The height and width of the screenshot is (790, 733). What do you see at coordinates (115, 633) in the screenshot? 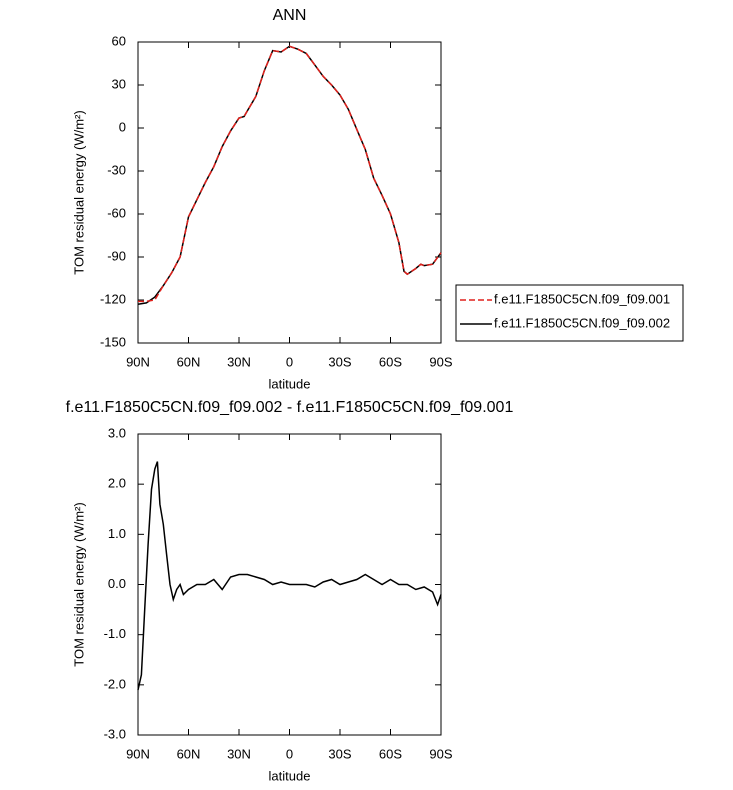
I see `y-tick-label: -1.0` at bounding box center [115, 633].